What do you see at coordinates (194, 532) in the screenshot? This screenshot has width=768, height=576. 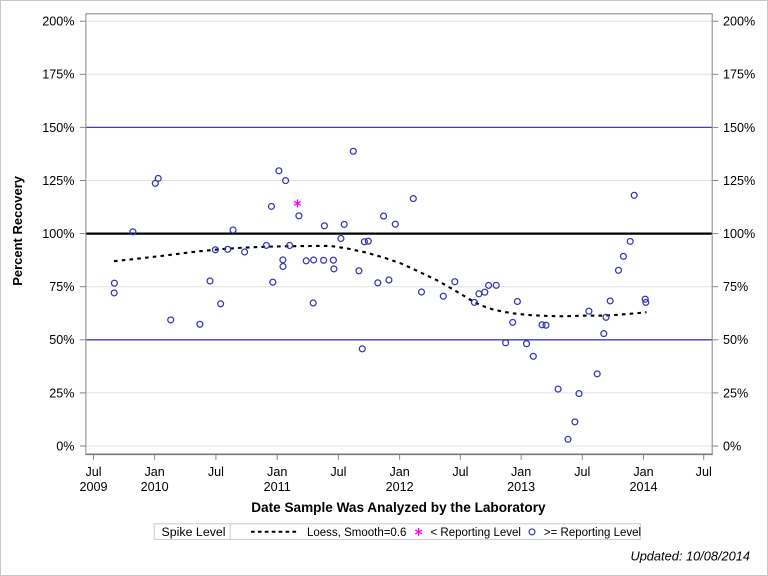 I see `svg-text: Spike Level` at bounding box center [194, 532].